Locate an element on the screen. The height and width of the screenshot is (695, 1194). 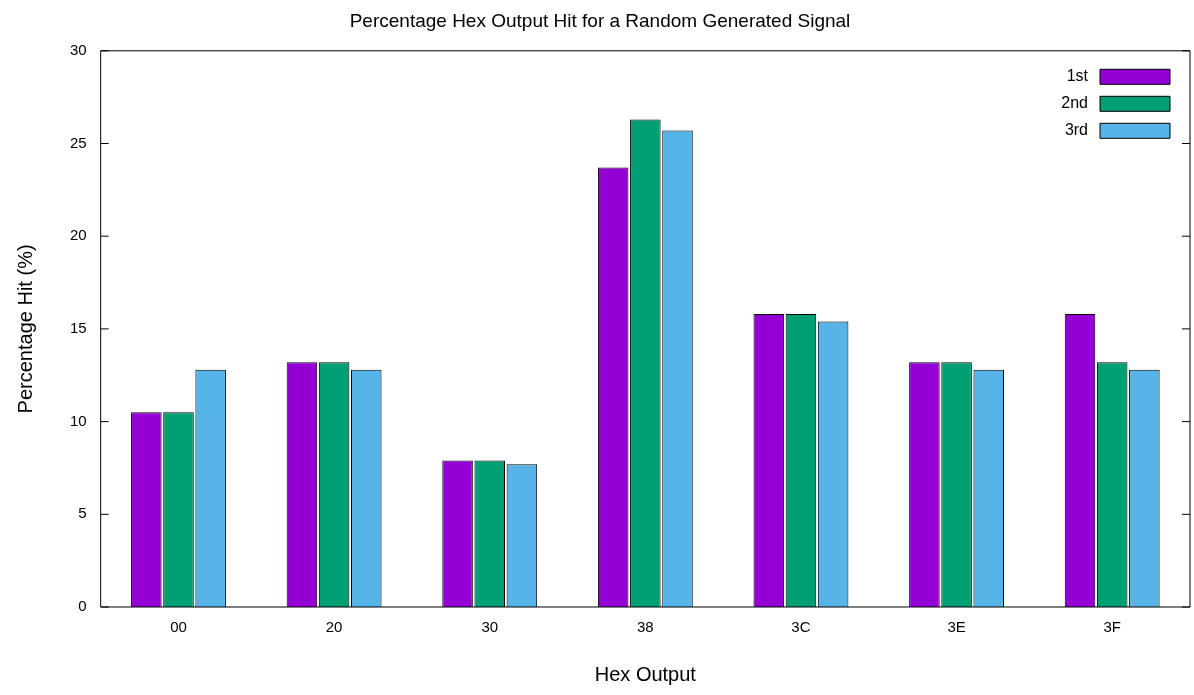
x-tick-label: 38 is located at coordinates (645, 627).